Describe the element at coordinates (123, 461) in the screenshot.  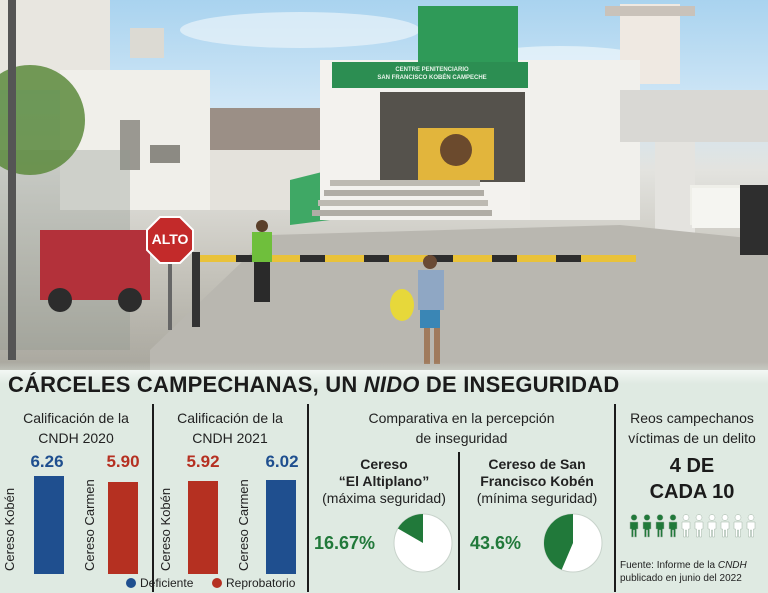
I see `rating-2020-value-2: 5.90` at that location.